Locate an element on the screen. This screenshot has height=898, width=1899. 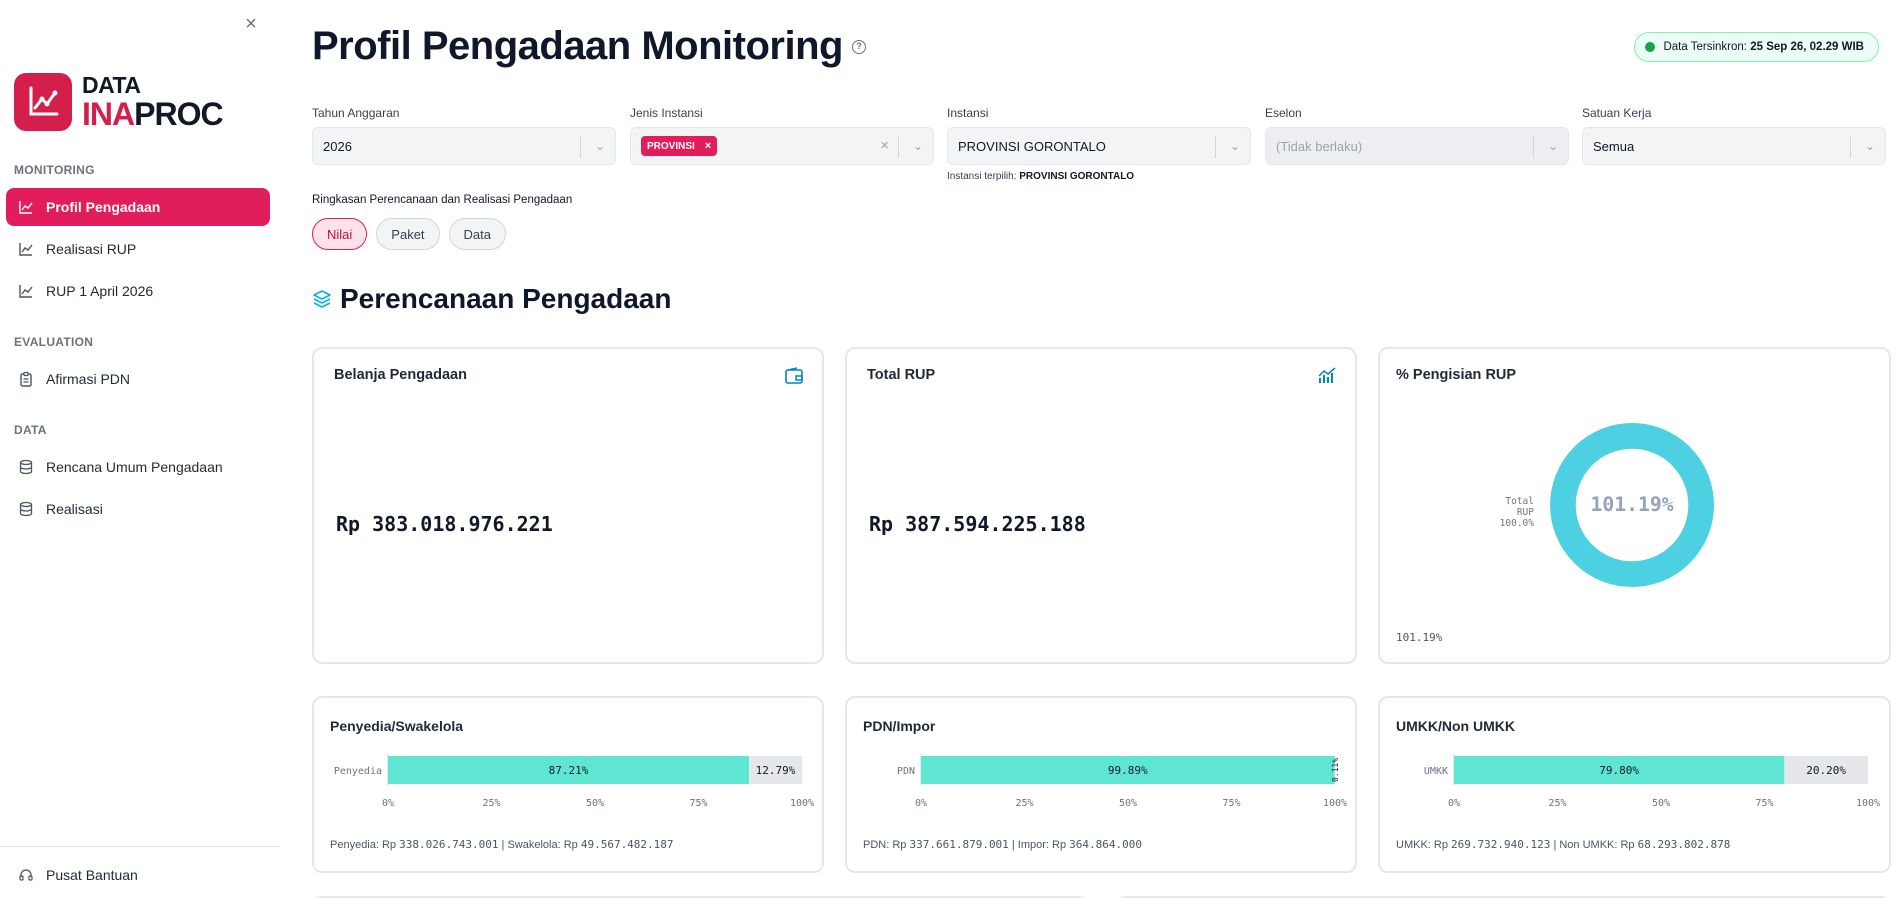
remove-tag-icon: × is located at coordinates (708, 146).